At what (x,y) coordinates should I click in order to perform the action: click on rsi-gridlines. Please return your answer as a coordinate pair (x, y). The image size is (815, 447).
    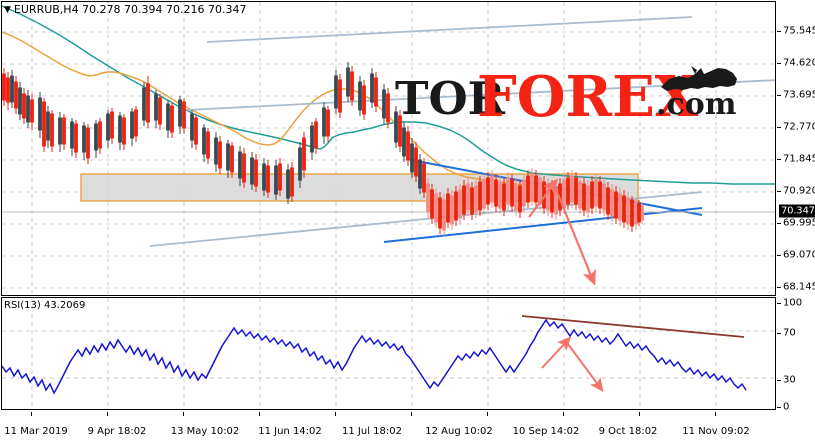
    Looking at the image, I should click on (388, 354).